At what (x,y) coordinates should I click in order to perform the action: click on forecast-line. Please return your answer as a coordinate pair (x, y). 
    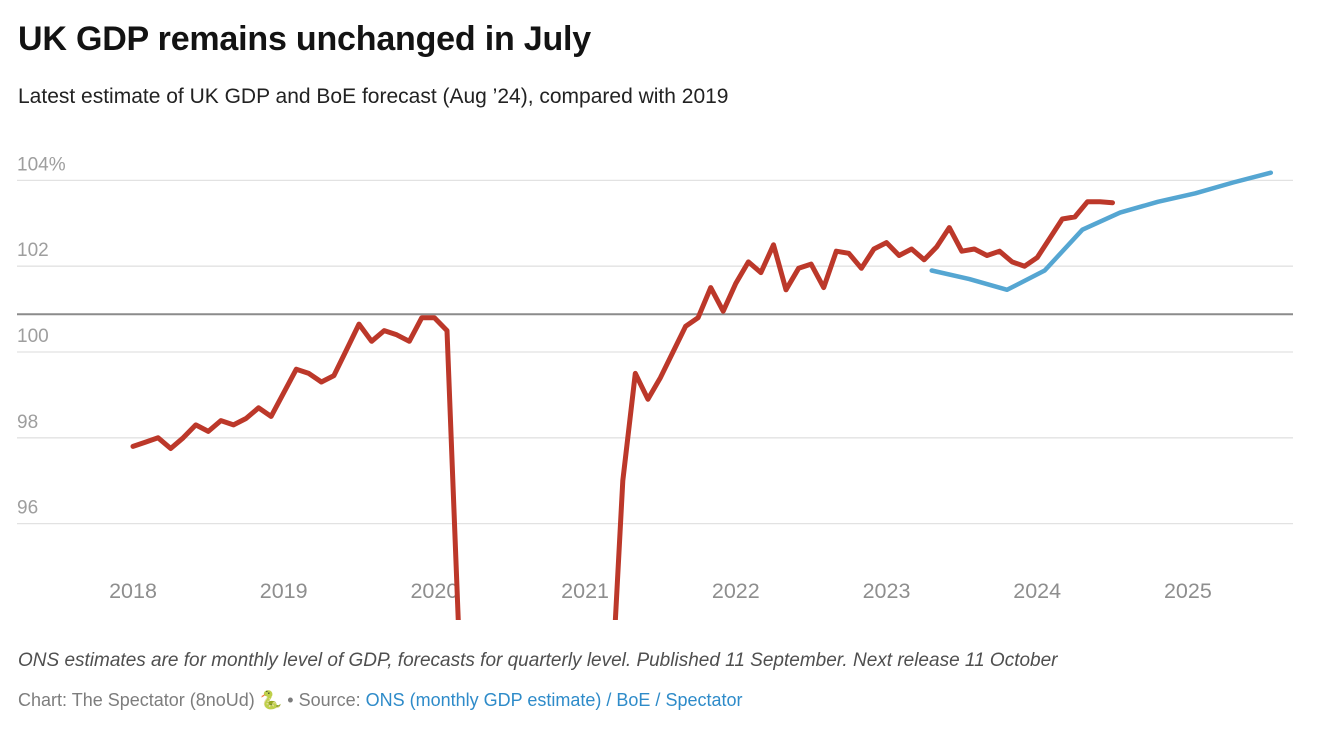
    Looking at the image, I should click on (1101, 231).